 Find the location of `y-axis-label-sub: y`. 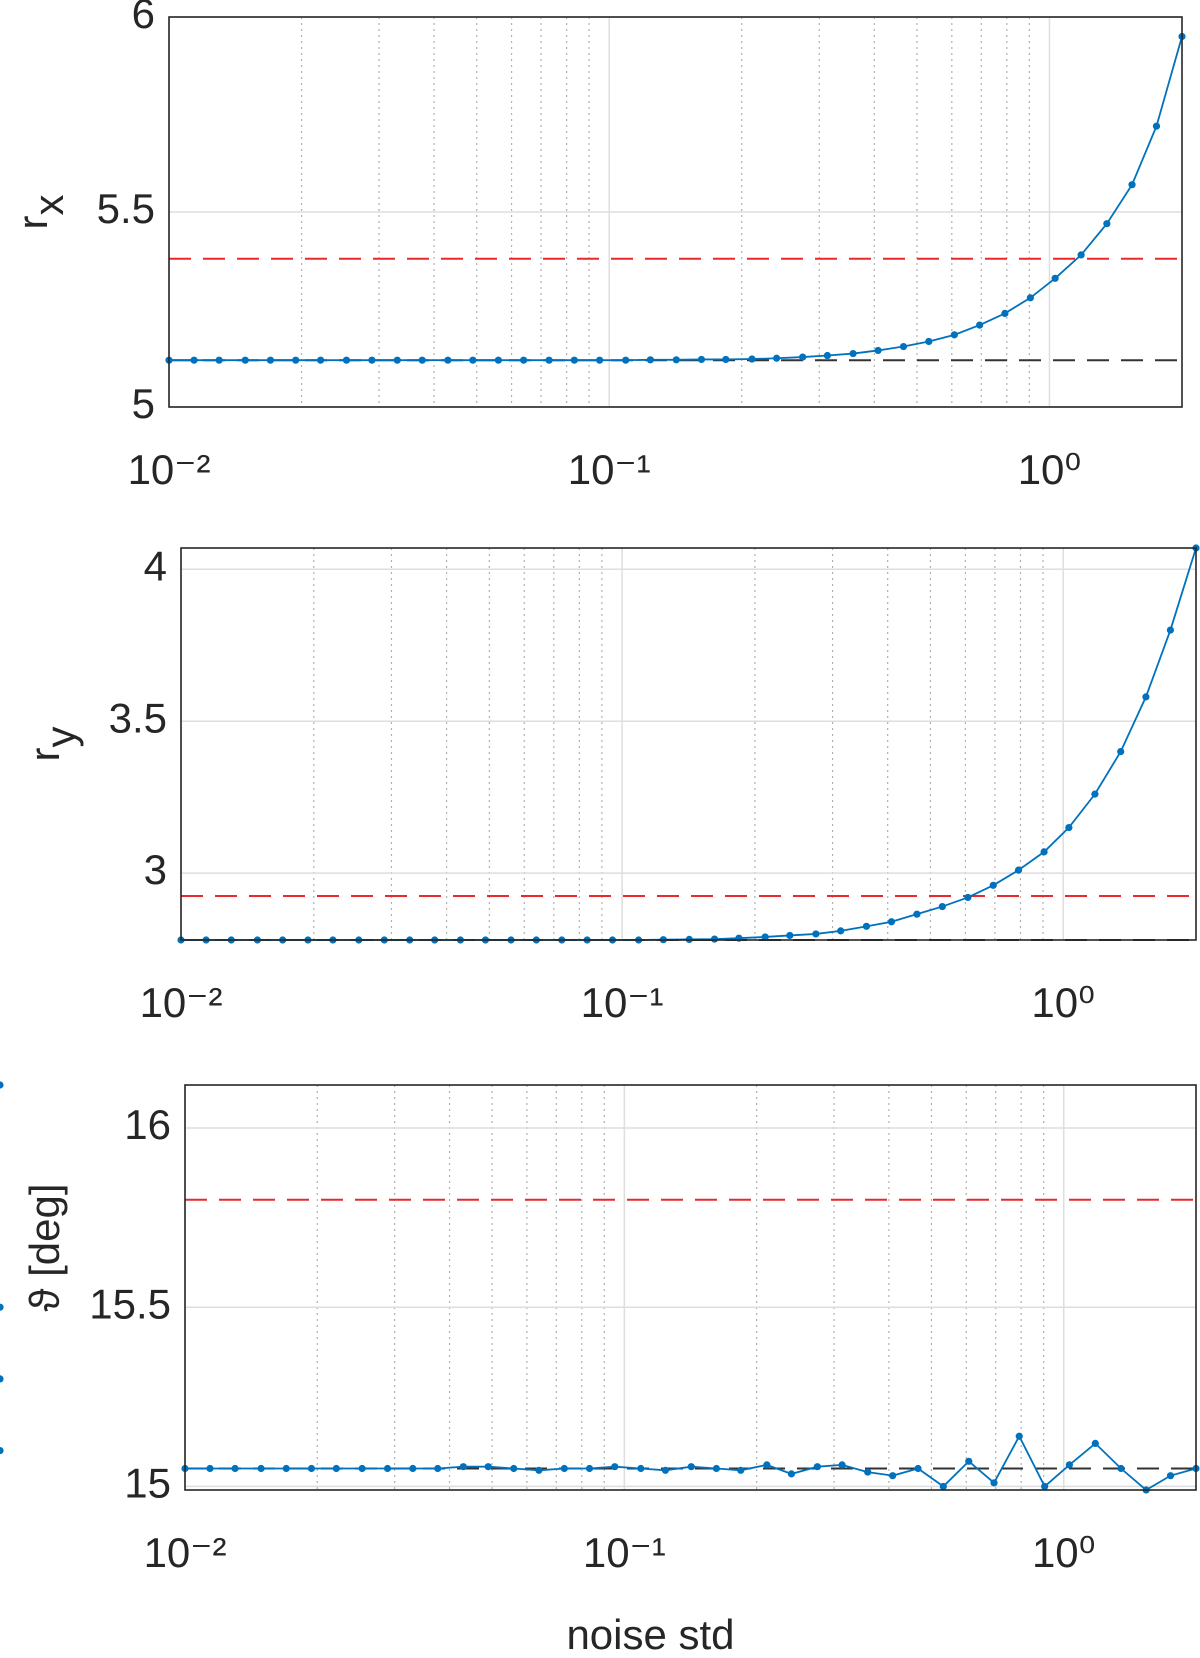

y-axis-label-sub: y is located at coordinates (60, 737).